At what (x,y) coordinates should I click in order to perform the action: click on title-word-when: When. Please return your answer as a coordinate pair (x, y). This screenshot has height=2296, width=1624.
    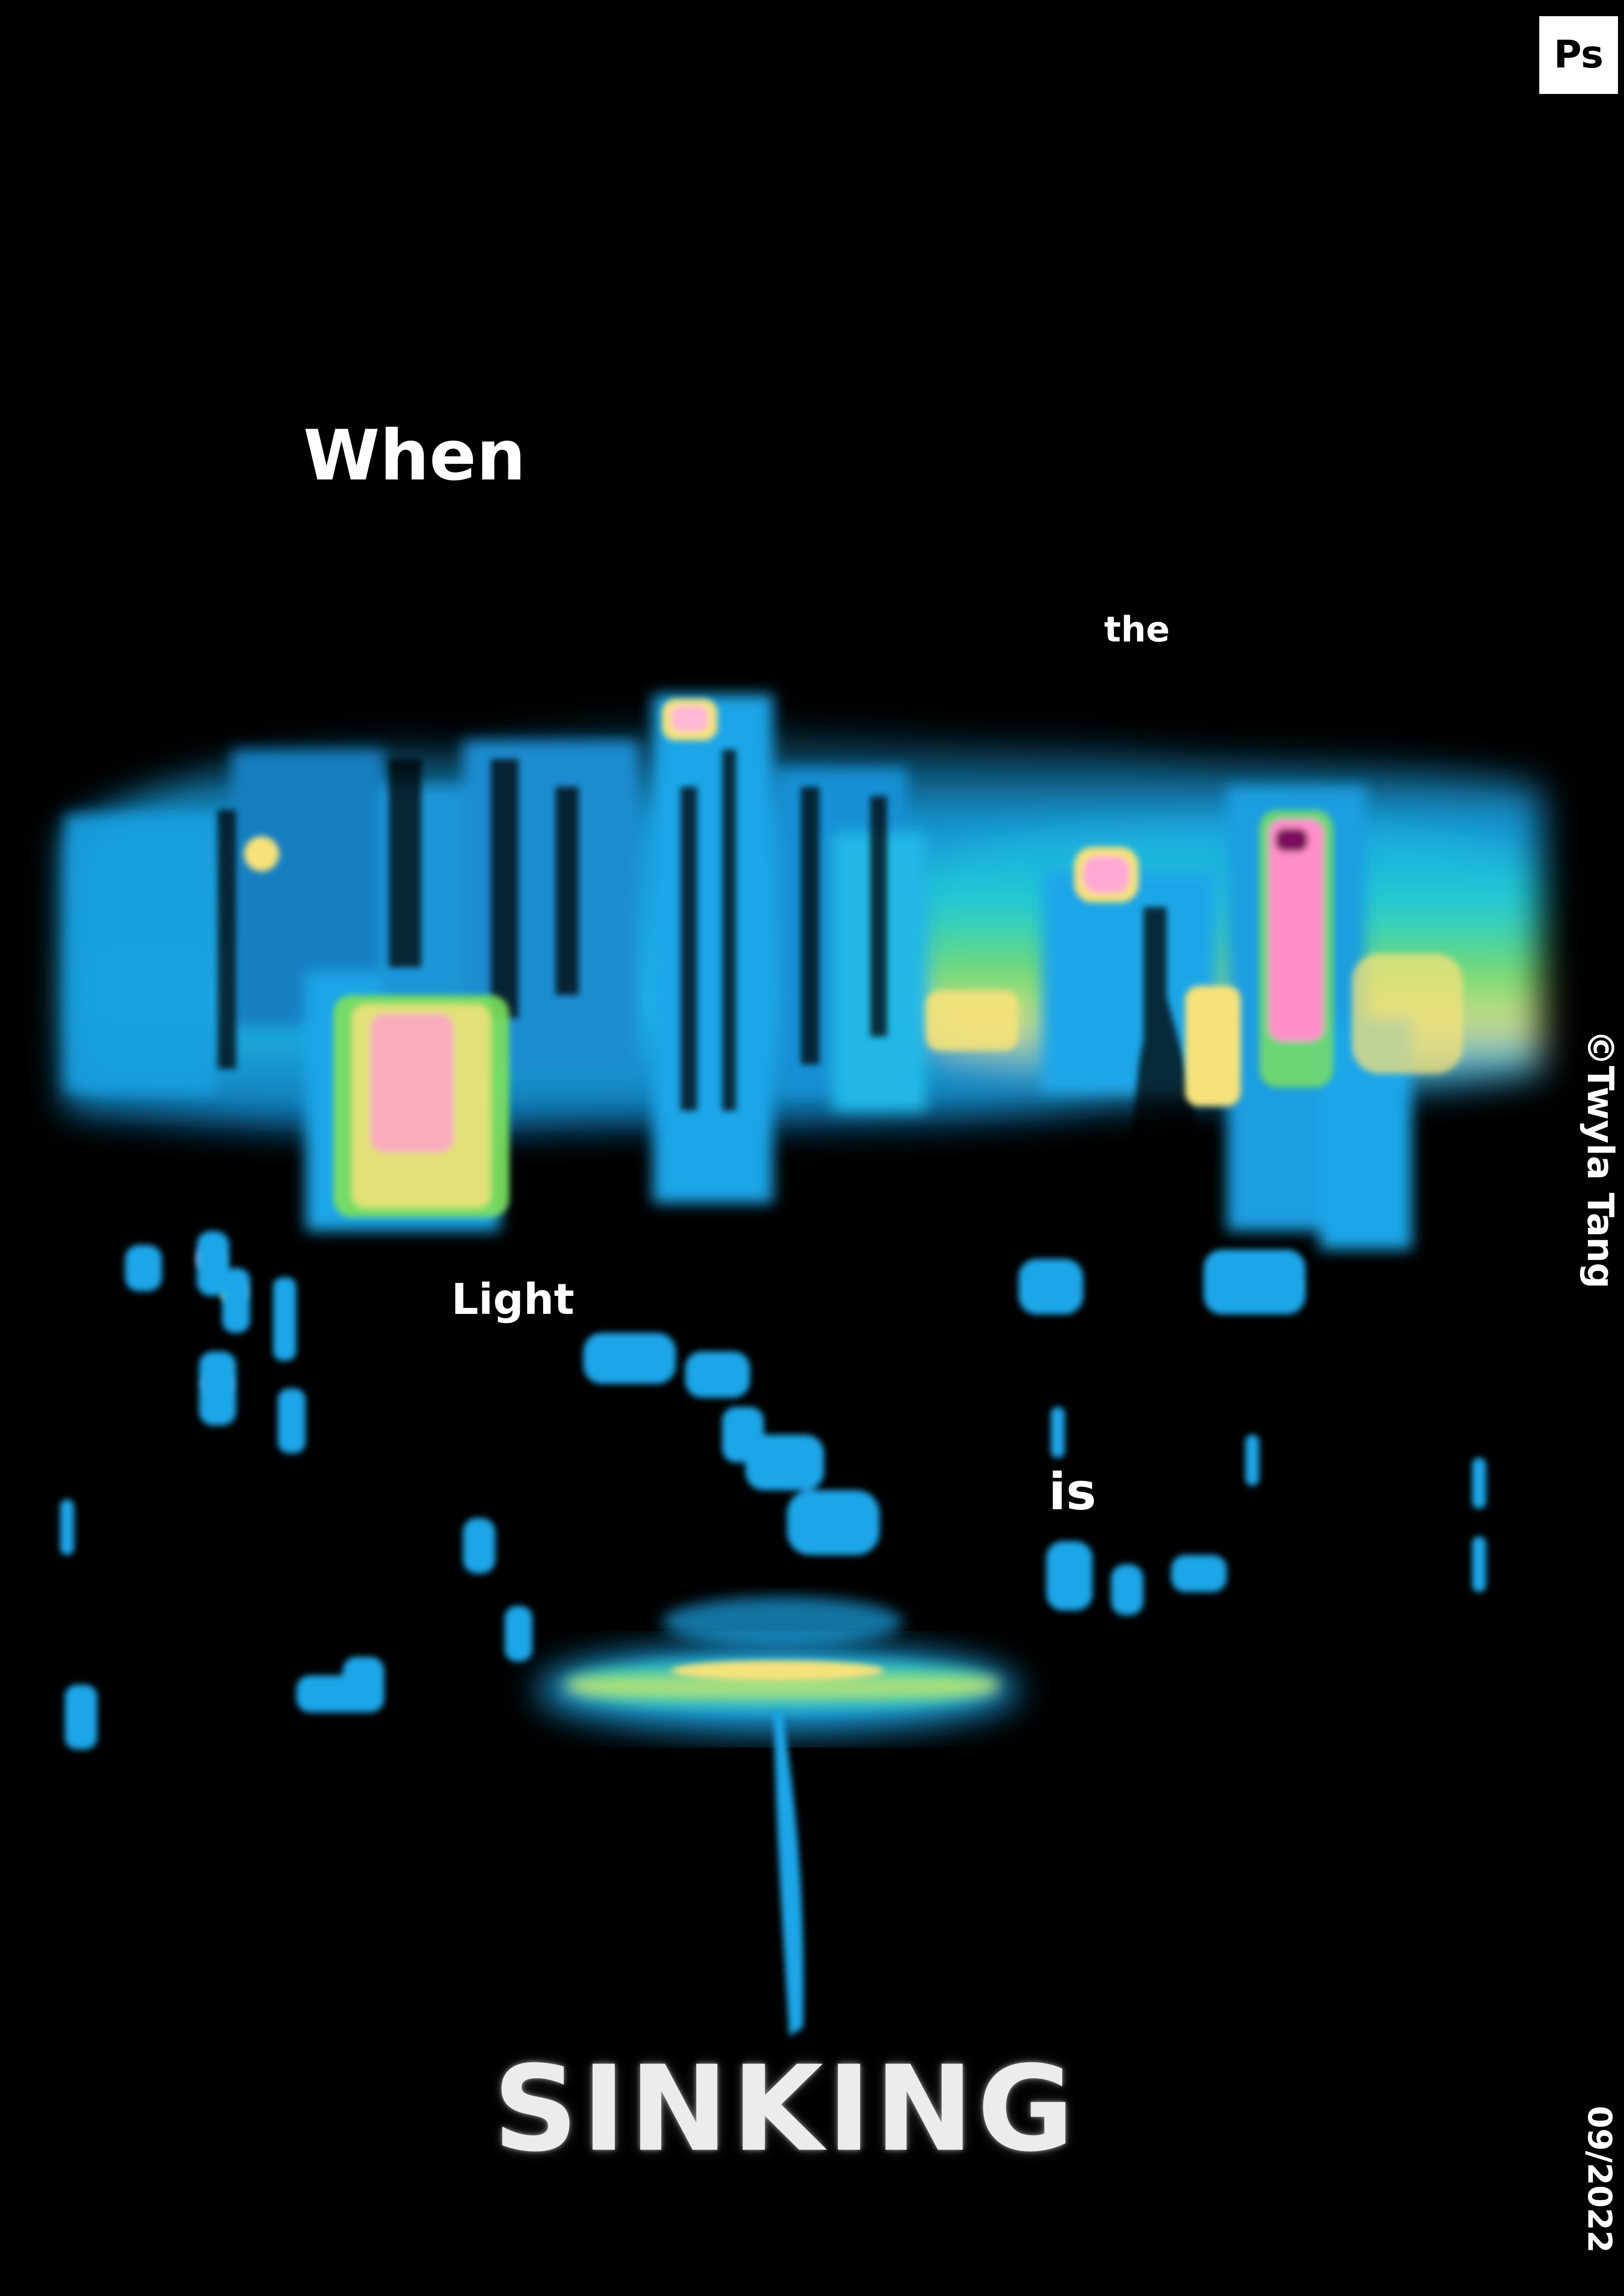
    Looking at the image, I should click on (414, 456).